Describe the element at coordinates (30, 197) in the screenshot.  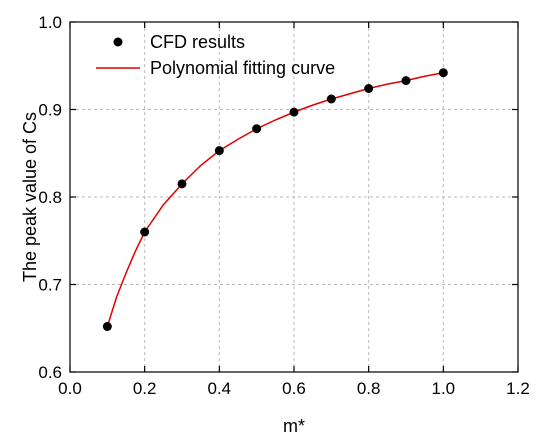
I see `y-axis-title: The peak value of Cs` at that location.